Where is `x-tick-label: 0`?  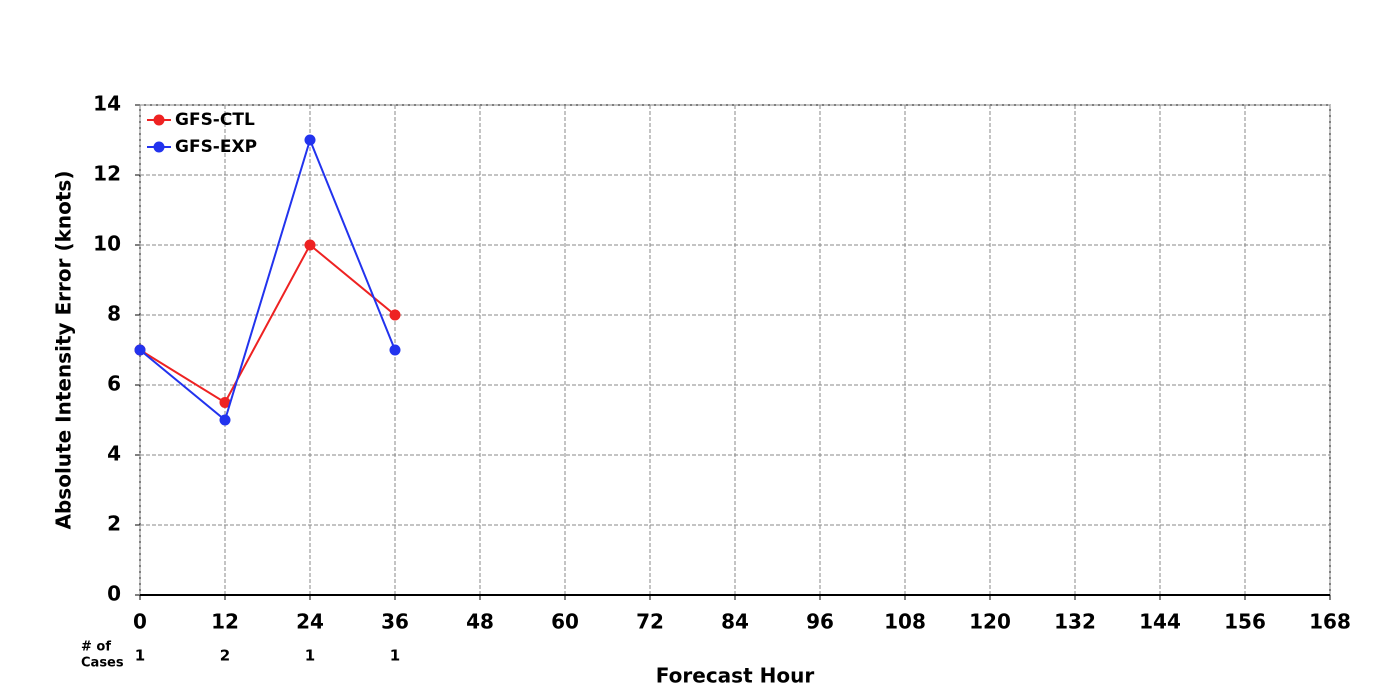
x-tick-label: 0 is located at coordinates (140, 622).